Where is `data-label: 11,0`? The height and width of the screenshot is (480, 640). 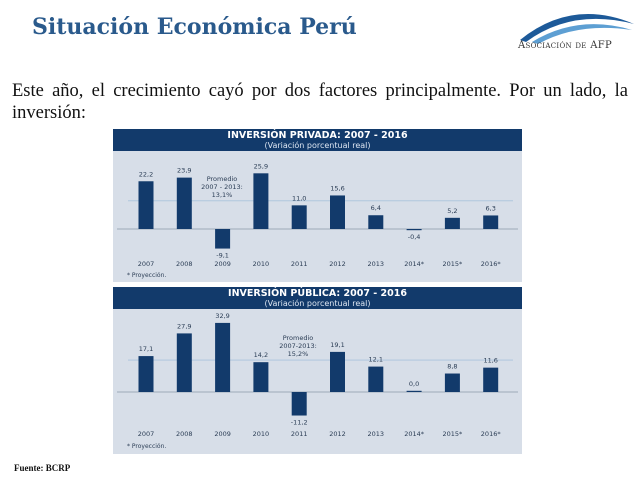 data-label: 11,0 is located at coordinates (299, 198).